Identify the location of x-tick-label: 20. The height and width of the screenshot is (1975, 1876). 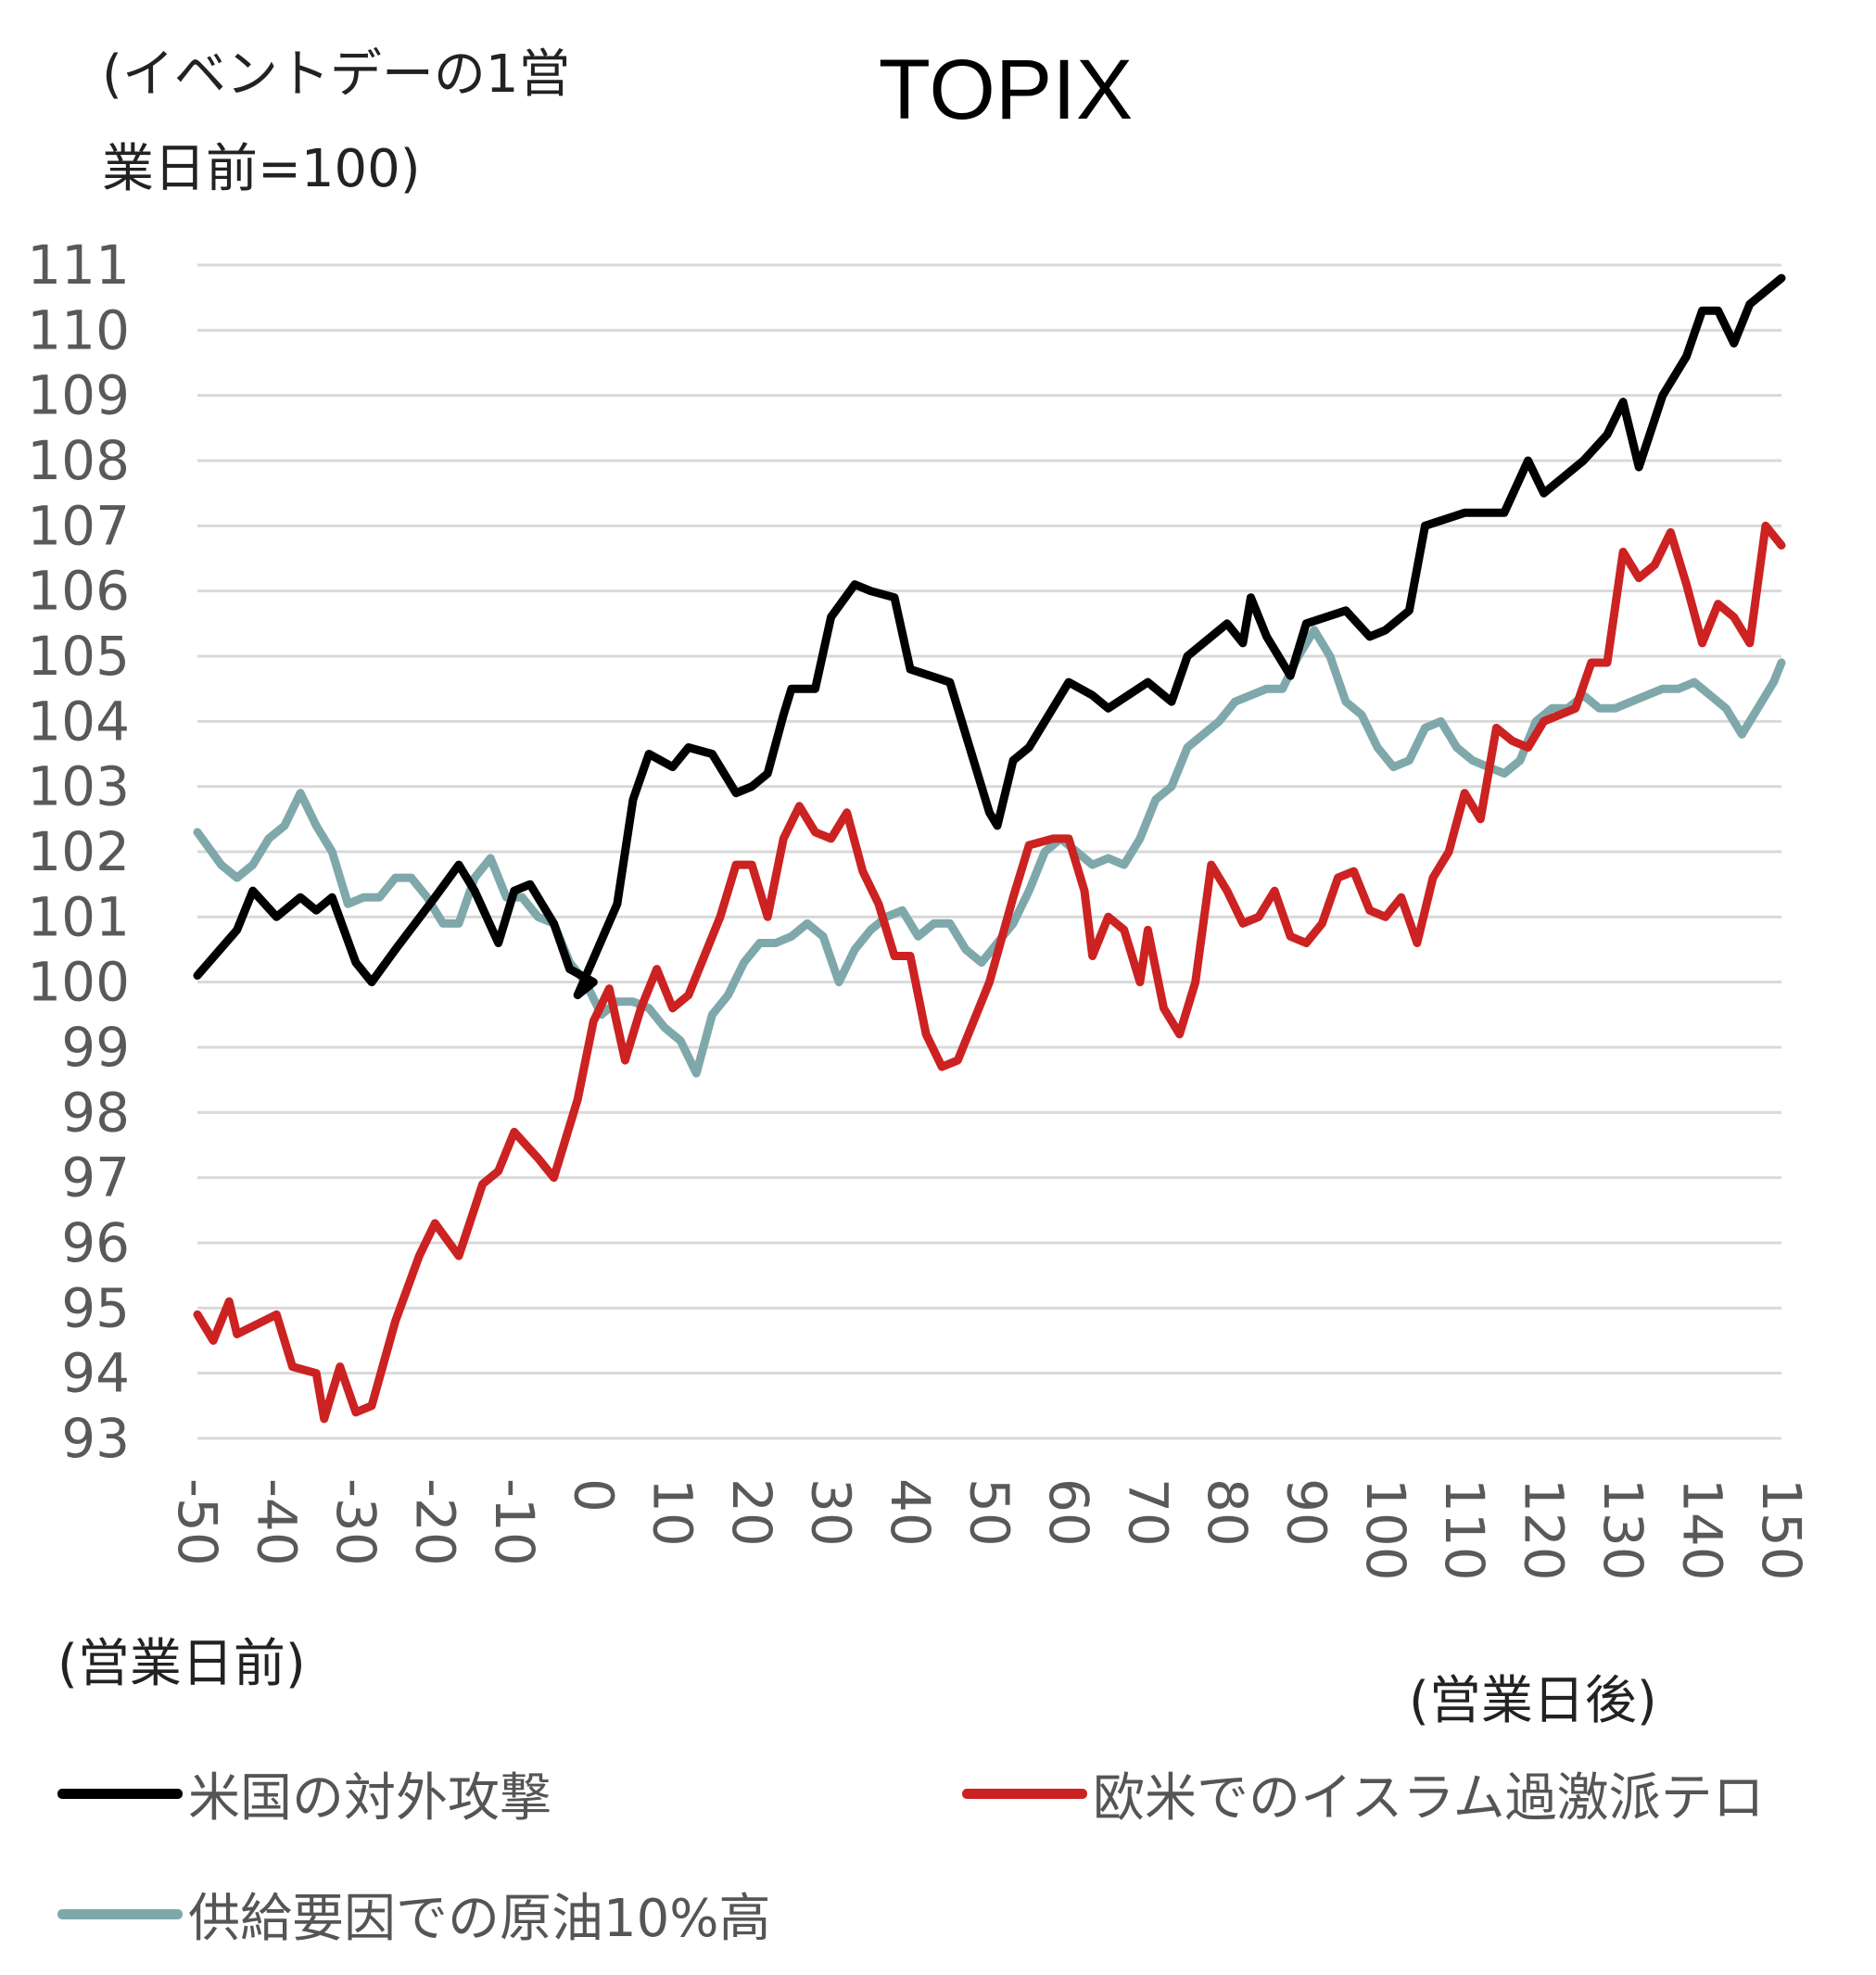
(752, 1512).